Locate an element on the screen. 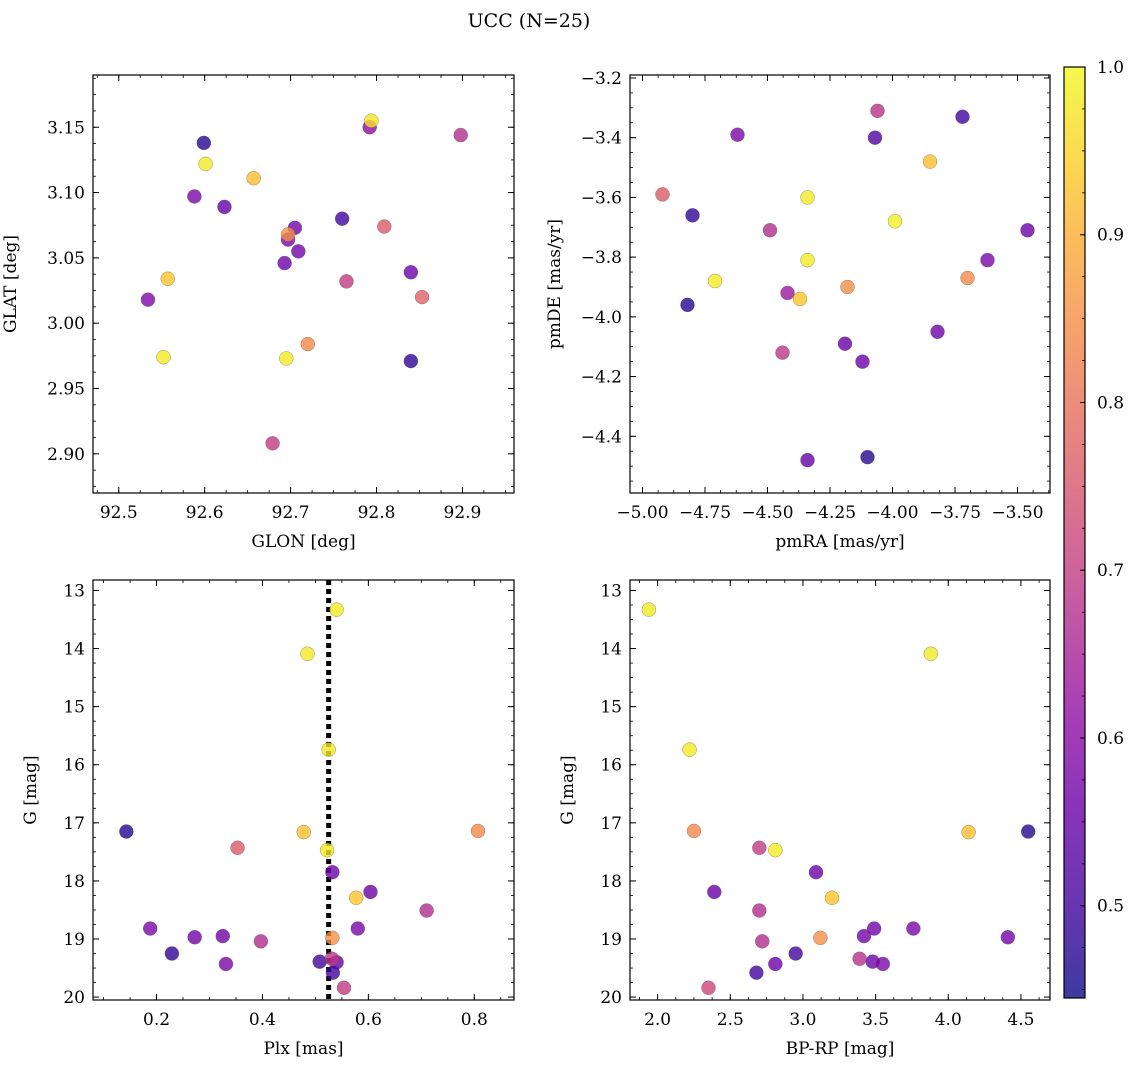 This screenshot has width=1136, height=1067. x-tick-label: 92.9 is located at coordinates (463, 513).